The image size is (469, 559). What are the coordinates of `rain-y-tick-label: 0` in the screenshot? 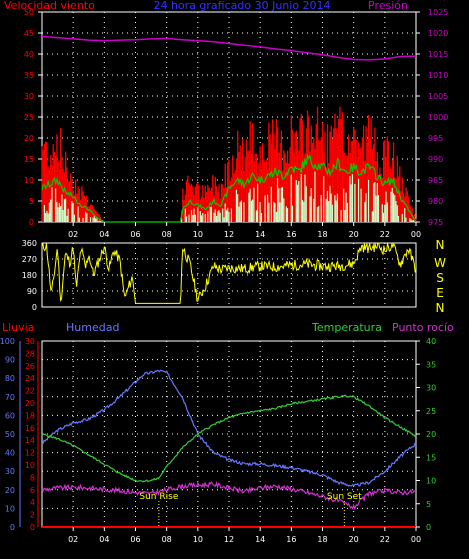 It's located at (32, 527).